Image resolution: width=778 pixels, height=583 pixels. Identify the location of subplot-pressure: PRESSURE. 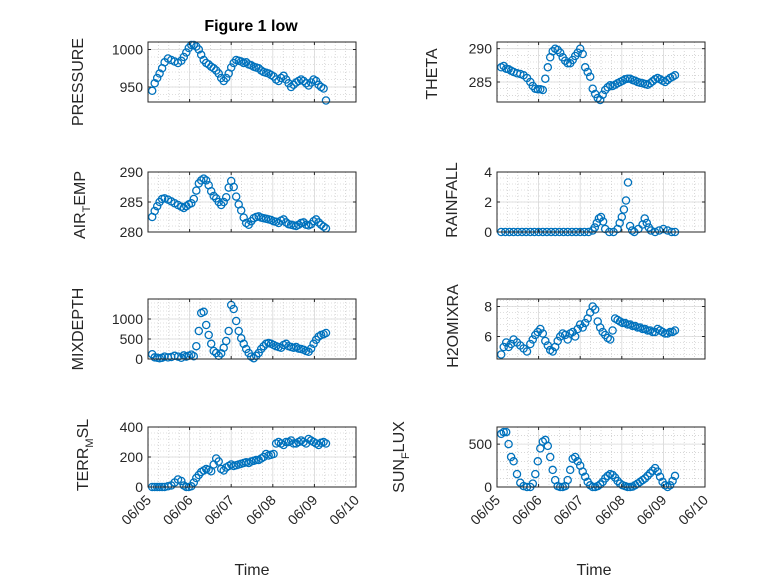
(78, 82).